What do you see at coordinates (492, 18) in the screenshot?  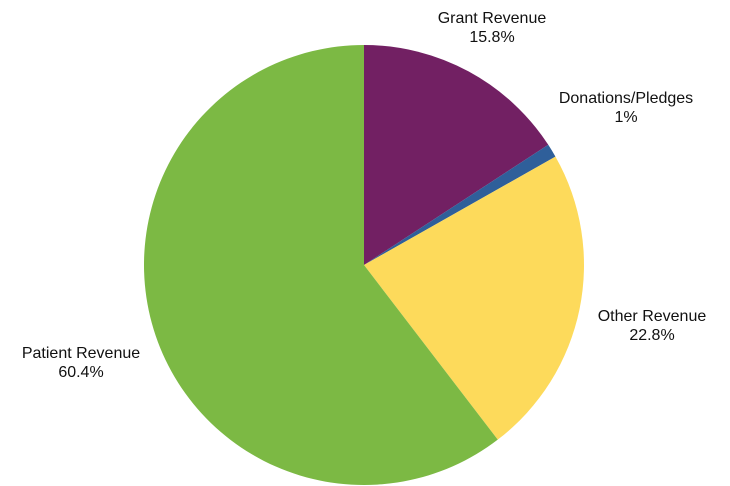 I see `slice-label-grant-revenue: Grant Revenue` at bounding box center [492, 18].